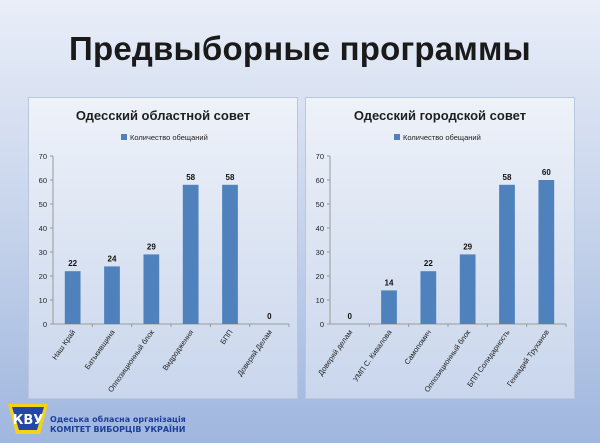 This screenshot has width=600, height=443. What do you see at coordinates (335, 352) in the screenshot?
I see `category-label: Доверяй делам` at bounding box center [335, 352].